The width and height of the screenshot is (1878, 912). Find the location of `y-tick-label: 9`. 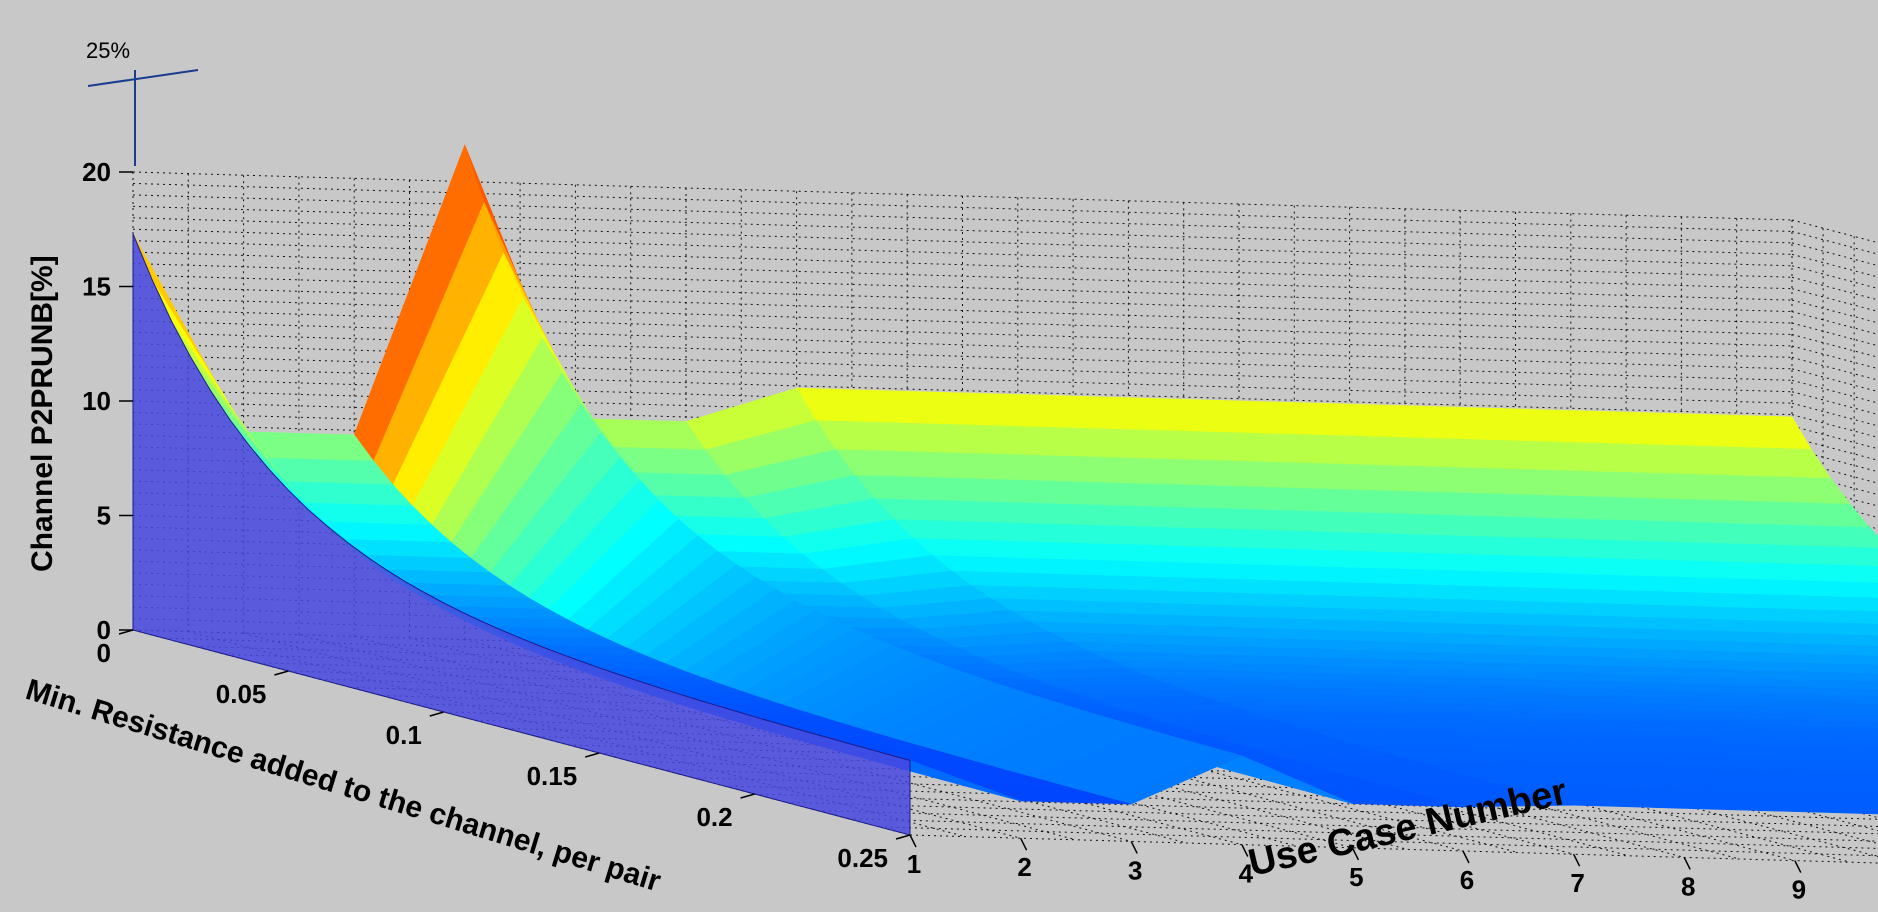

y-tick-label: 9 is located at coordinates (1799, 890).